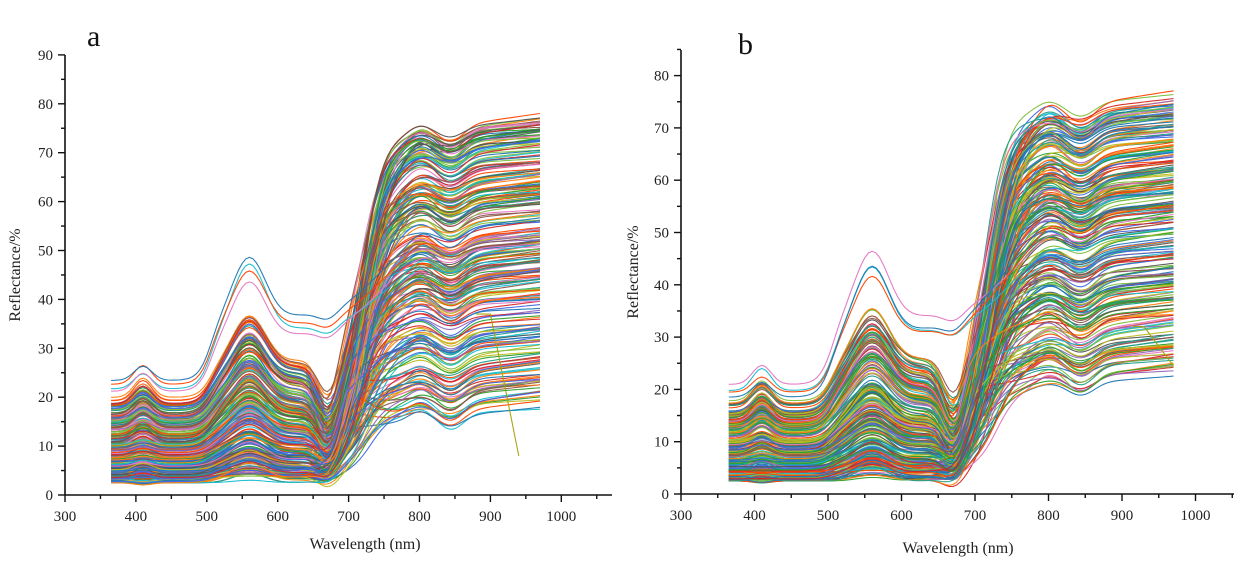  I want to click on y-tick-label: 90, so click(45, 56).